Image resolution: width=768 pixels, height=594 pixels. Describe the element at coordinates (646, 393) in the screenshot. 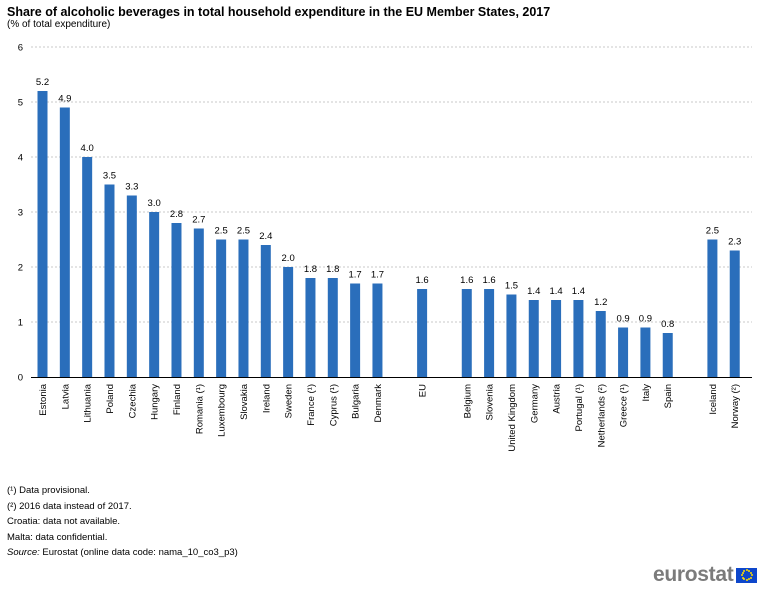

I see `category-label: Italy` at that location.